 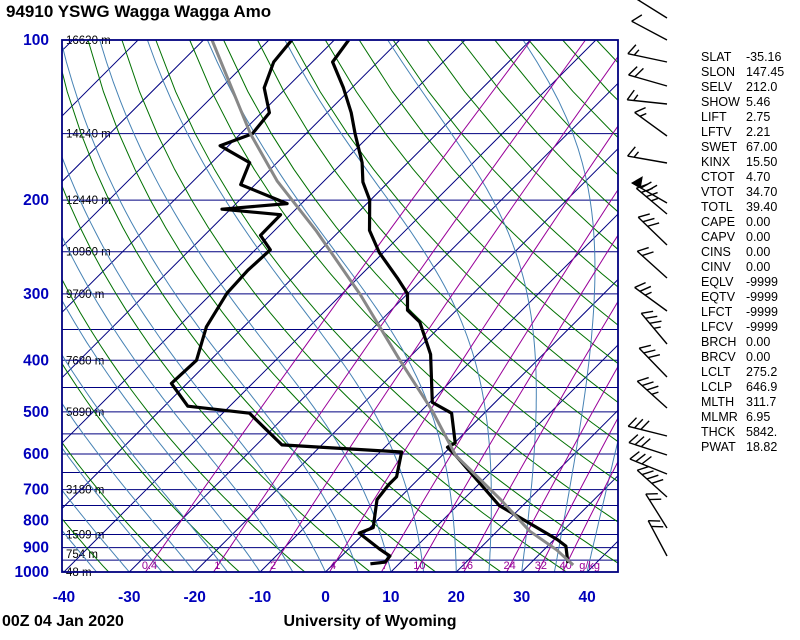 What do you see at coordinates (719, 417) in the screenshot?
I see `index-label: MLMR` at bounding box center [719, 417].